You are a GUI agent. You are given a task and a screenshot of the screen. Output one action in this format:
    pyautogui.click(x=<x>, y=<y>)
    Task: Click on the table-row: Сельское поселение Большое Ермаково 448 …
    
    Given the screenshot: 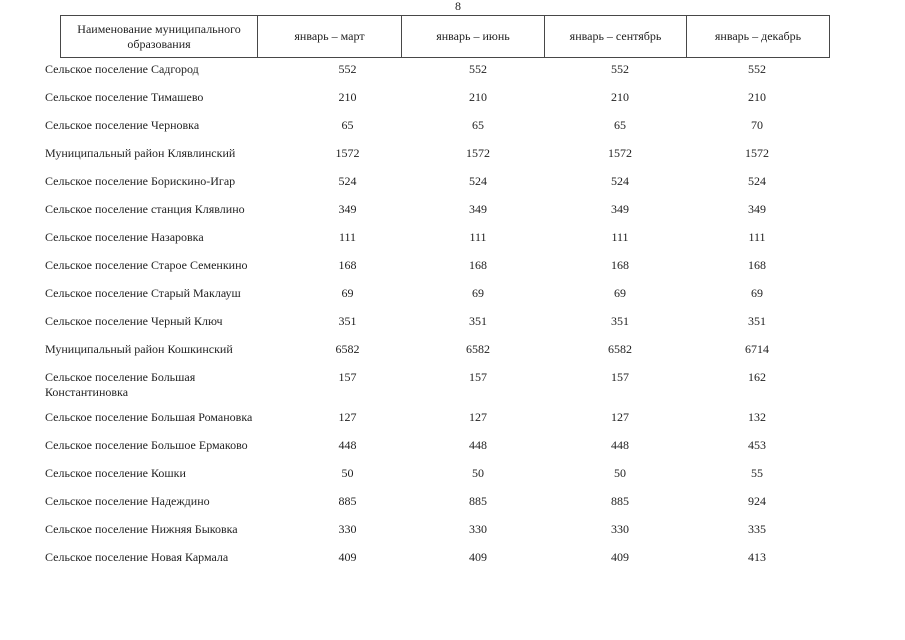 What is the action you would take?
    pyautogui.click(x=452, y=447)
    